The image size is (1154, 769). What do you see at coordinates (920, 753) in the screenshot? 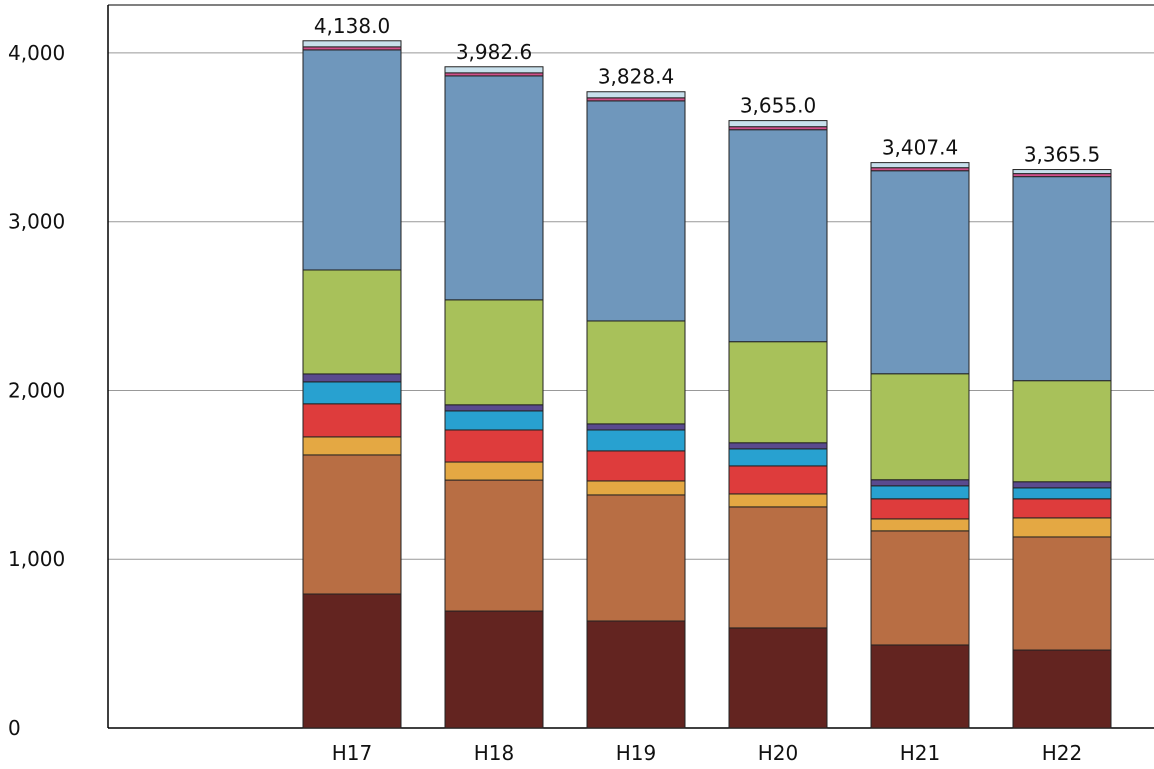
I see `x-tick-label: H21` at bounding box center [920, 753].